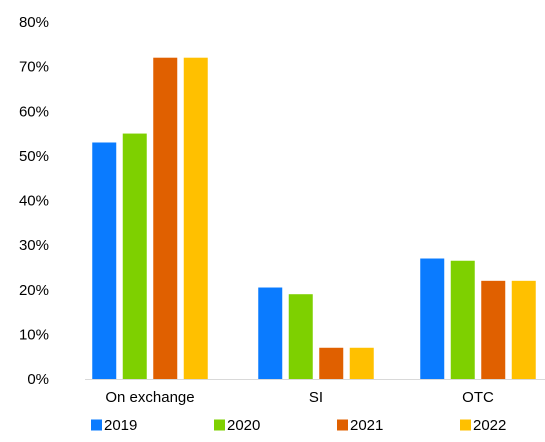 This screenshot has width=545, height=442. I want to click on y-tick-label: 10%, so click(34, 334).